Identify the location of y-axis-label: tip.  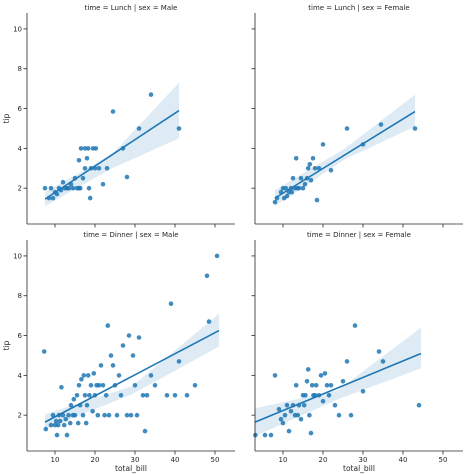
(6, 118).